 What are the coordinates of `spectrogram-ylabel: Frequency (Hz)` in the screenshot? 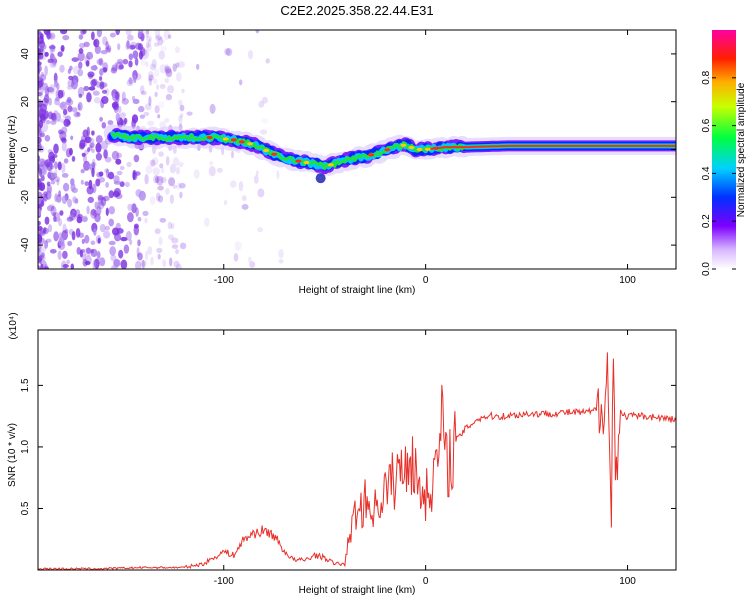 It's located at (12, 150).